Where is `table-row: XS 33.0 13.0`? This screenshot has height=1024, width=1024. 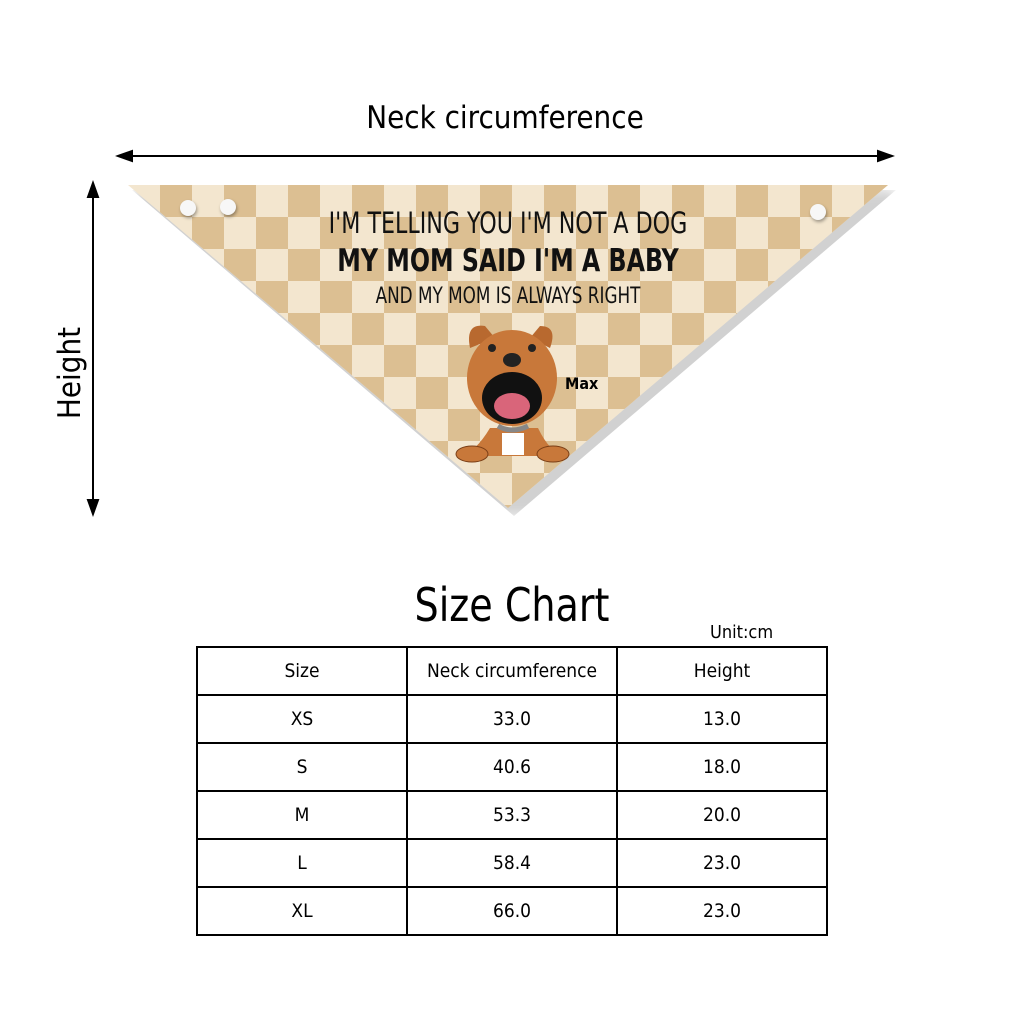
table-row: XS 33.0 13.0 is located at coordinates (512, 719).